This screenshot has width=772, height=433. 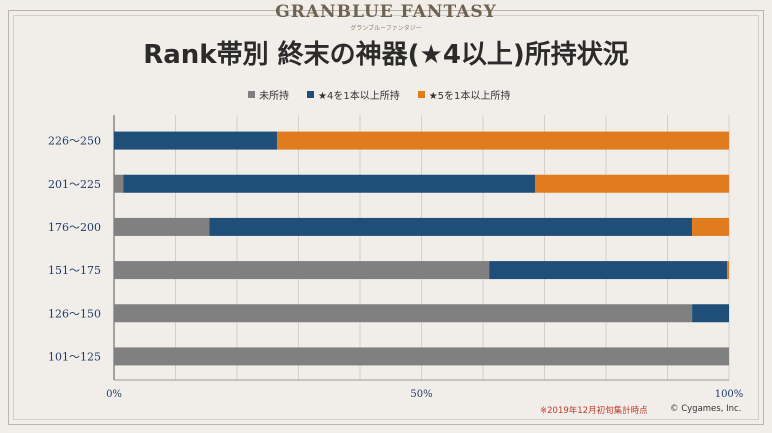 What do you see at coordinates (114, 394) in the screenshot?
I see `x-tick-label: 0%` at bounding box center [114, 394].